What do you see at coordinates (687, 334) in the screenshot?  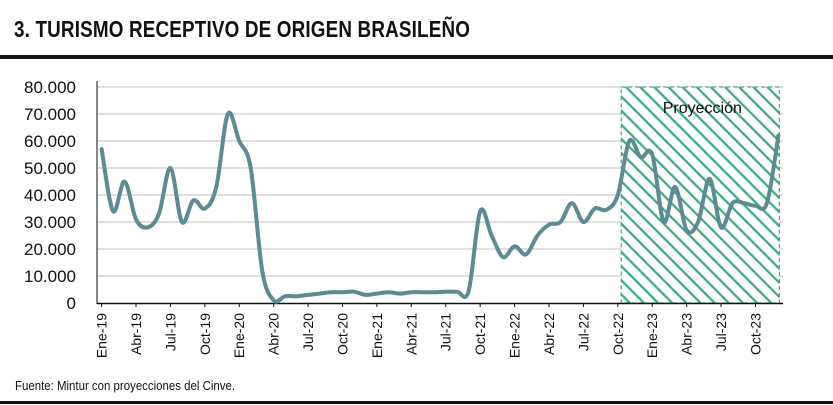 I see `x-tick-label: Abr-23` at bounding box center [687, 334].